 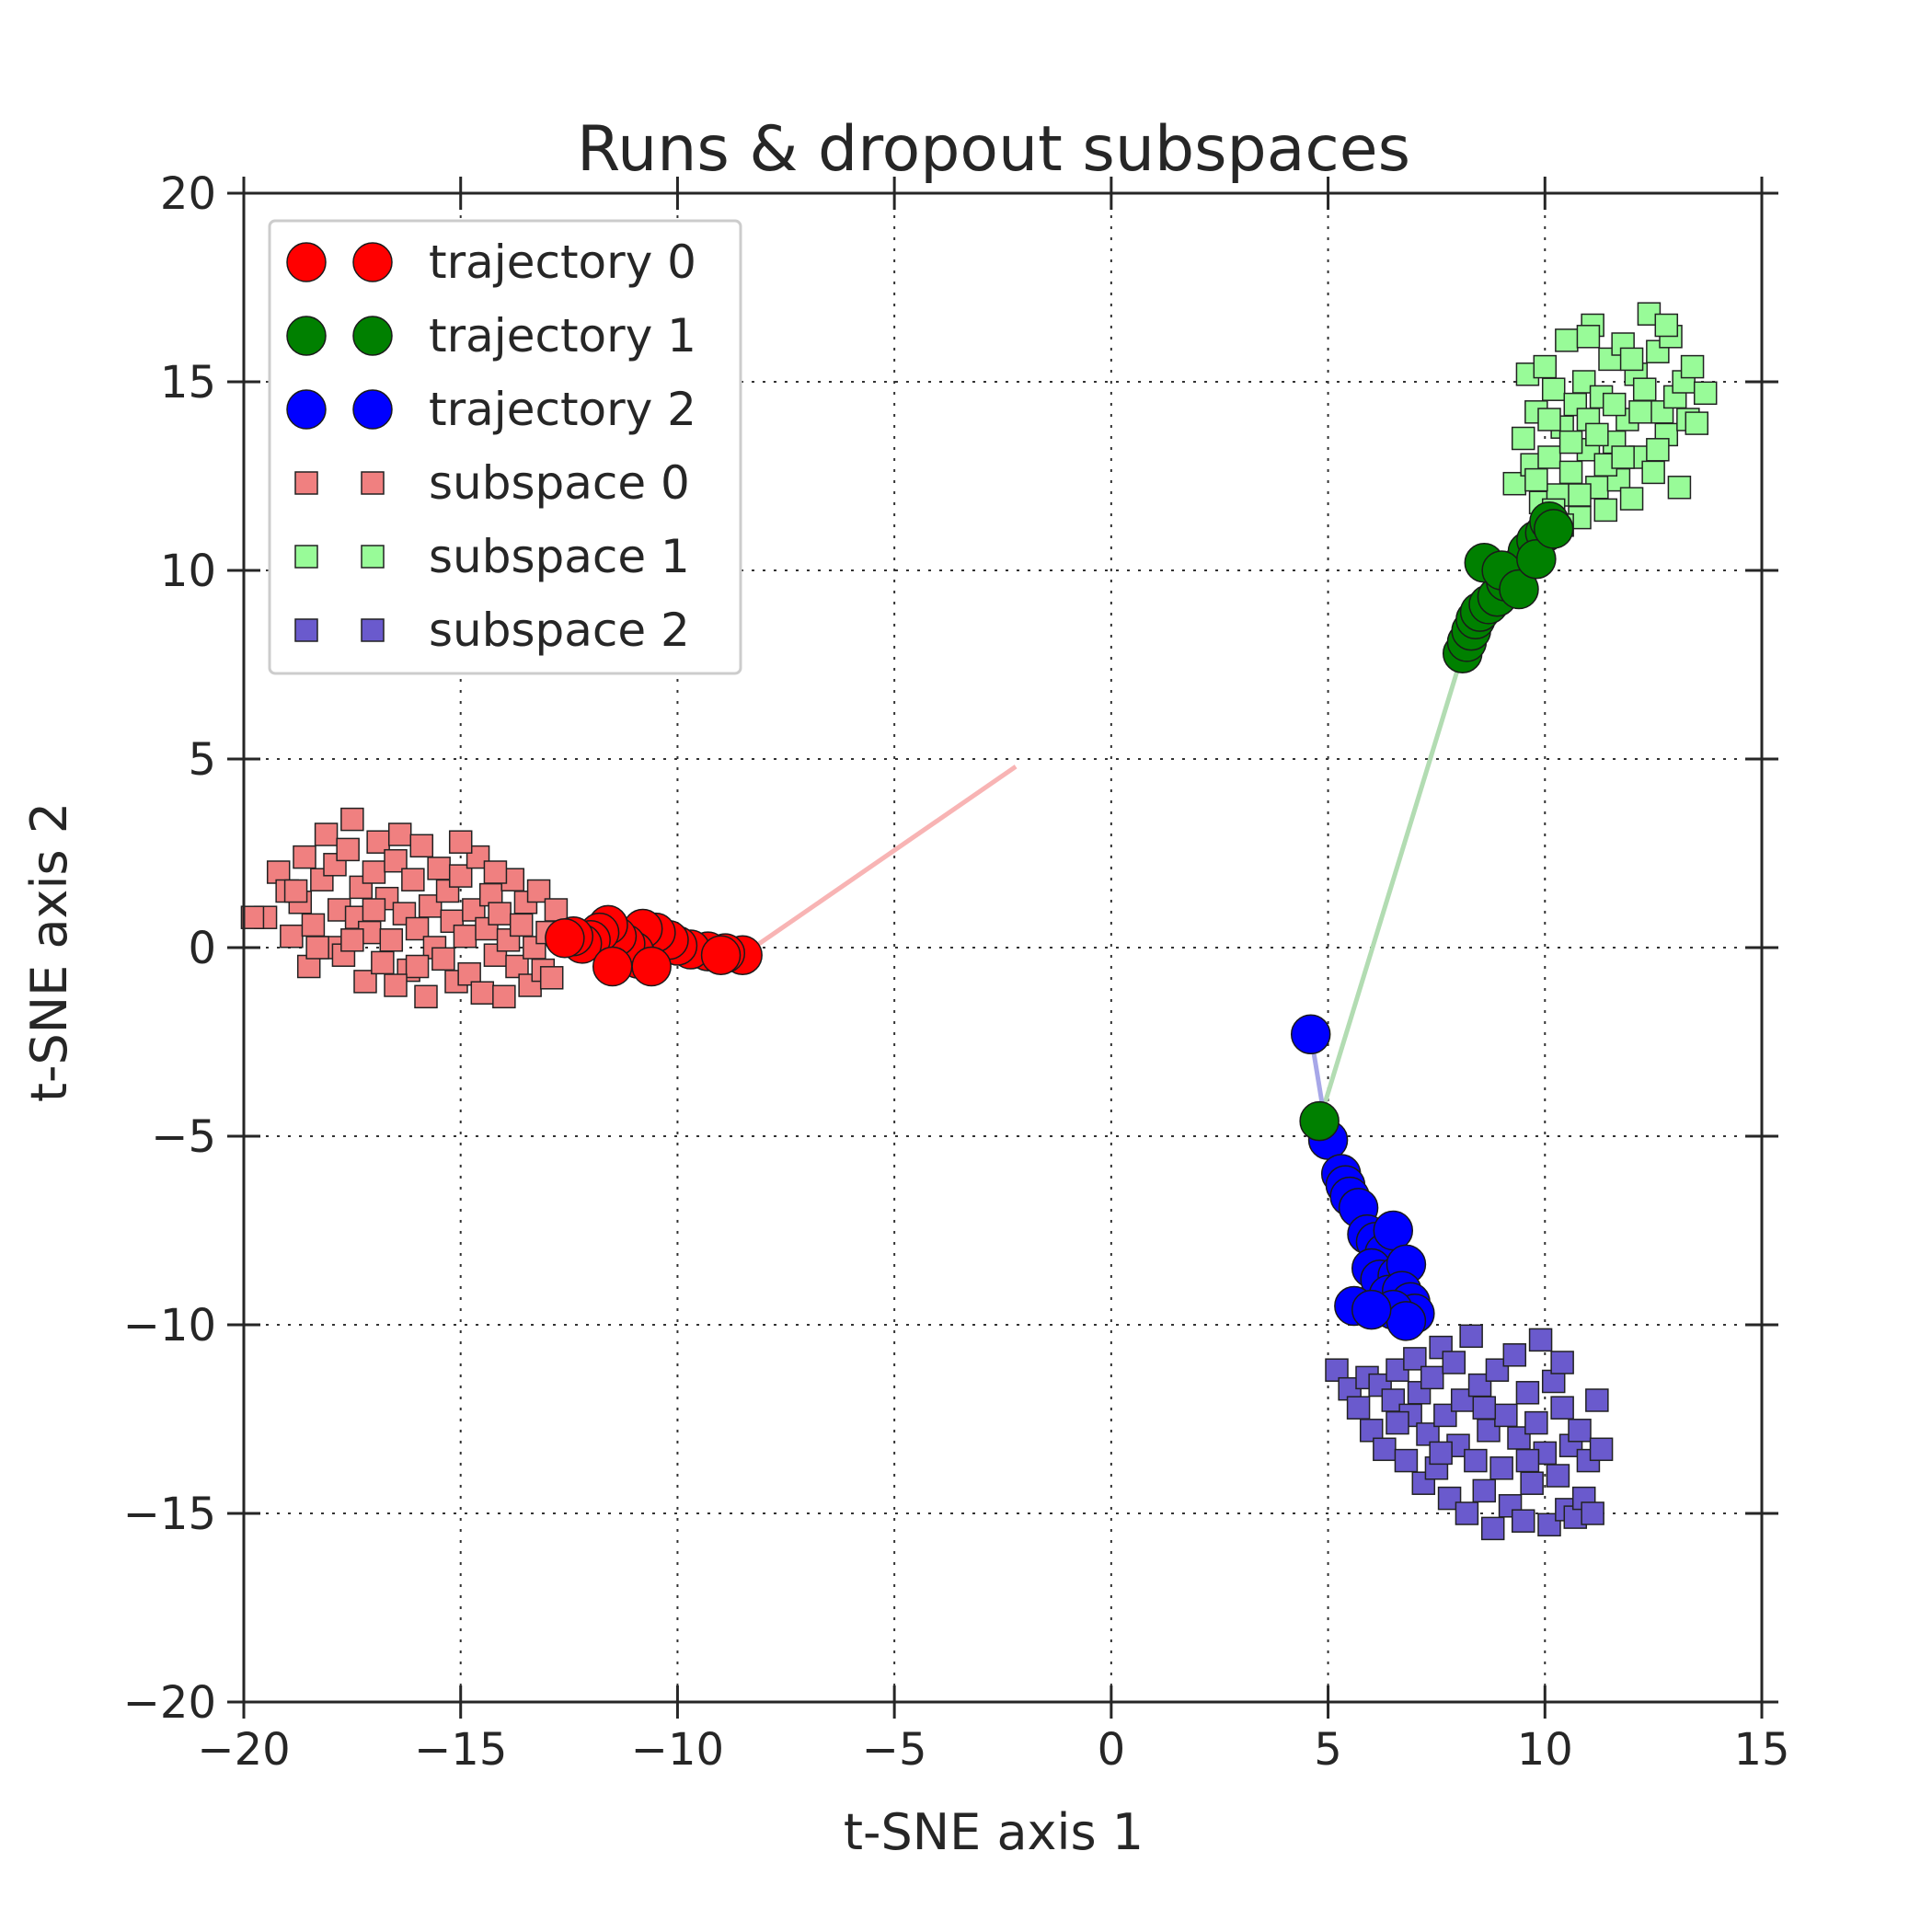 I want to click on y-tick-label: 0, so click(x=202, y=949).